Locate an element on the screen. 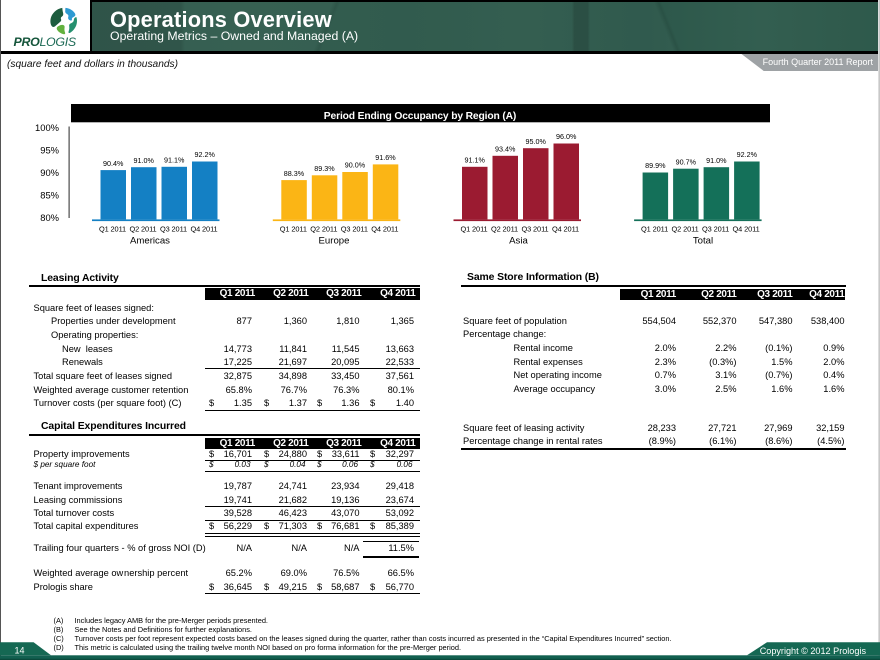 The image size is (880, 660). svg-text: 80% is located at coordinates (49, 217).